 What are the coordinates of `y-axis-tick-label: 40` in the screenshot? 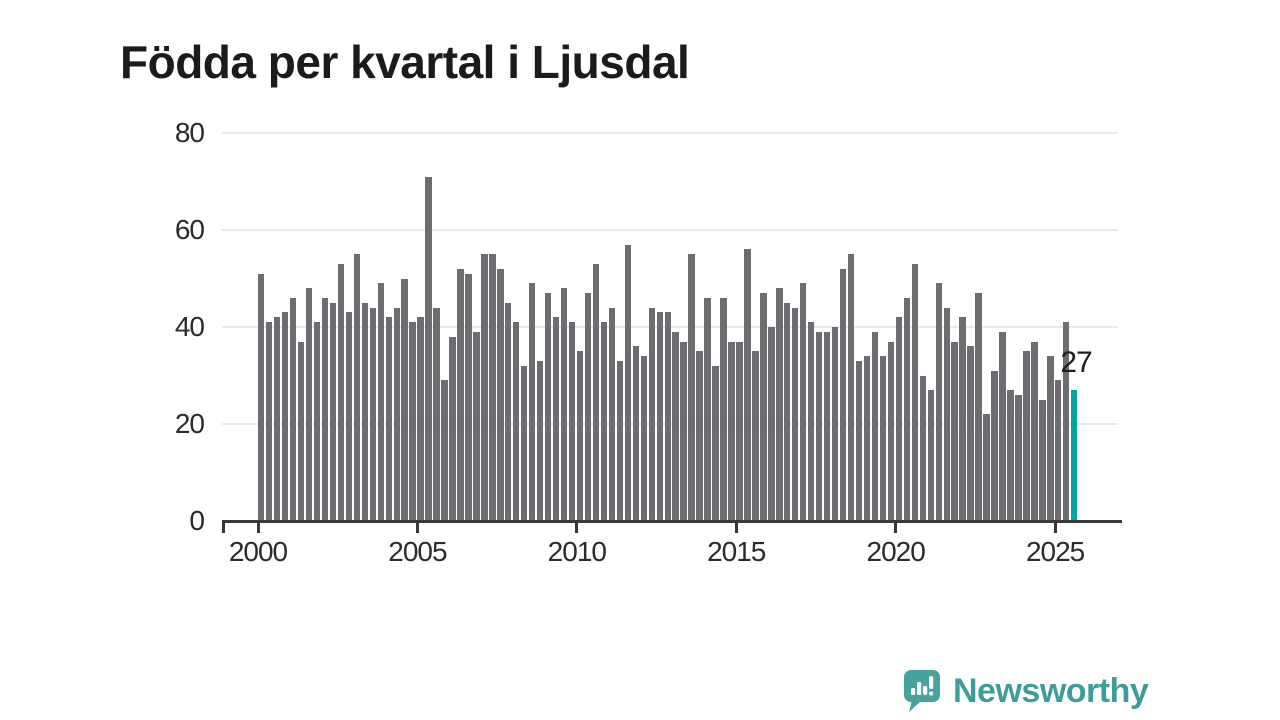 It's located at (189, 326).